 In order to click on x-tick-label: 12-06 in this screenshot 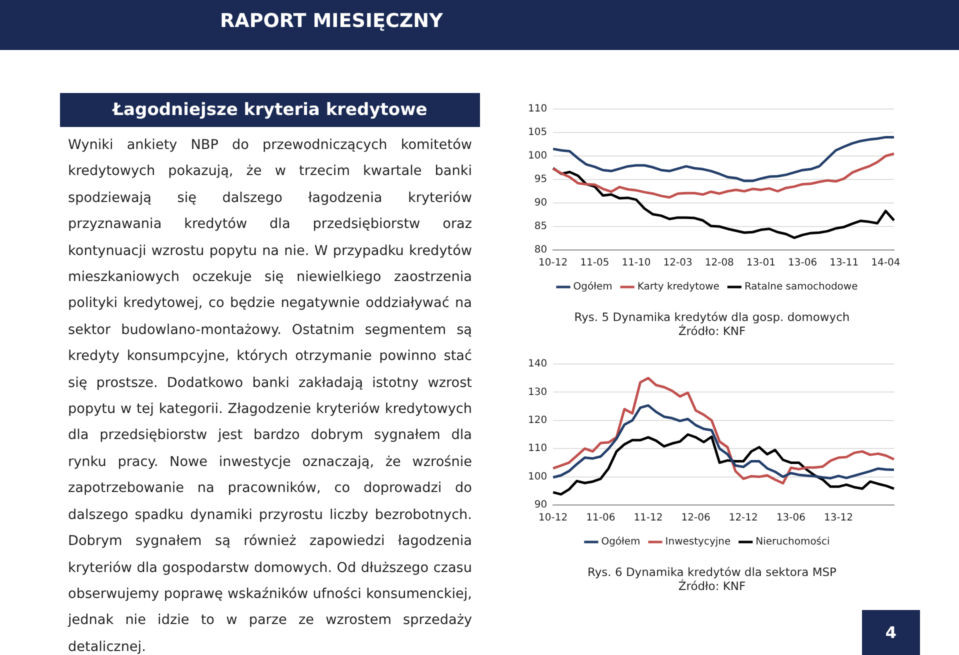, I will do `click(695, 518)`.